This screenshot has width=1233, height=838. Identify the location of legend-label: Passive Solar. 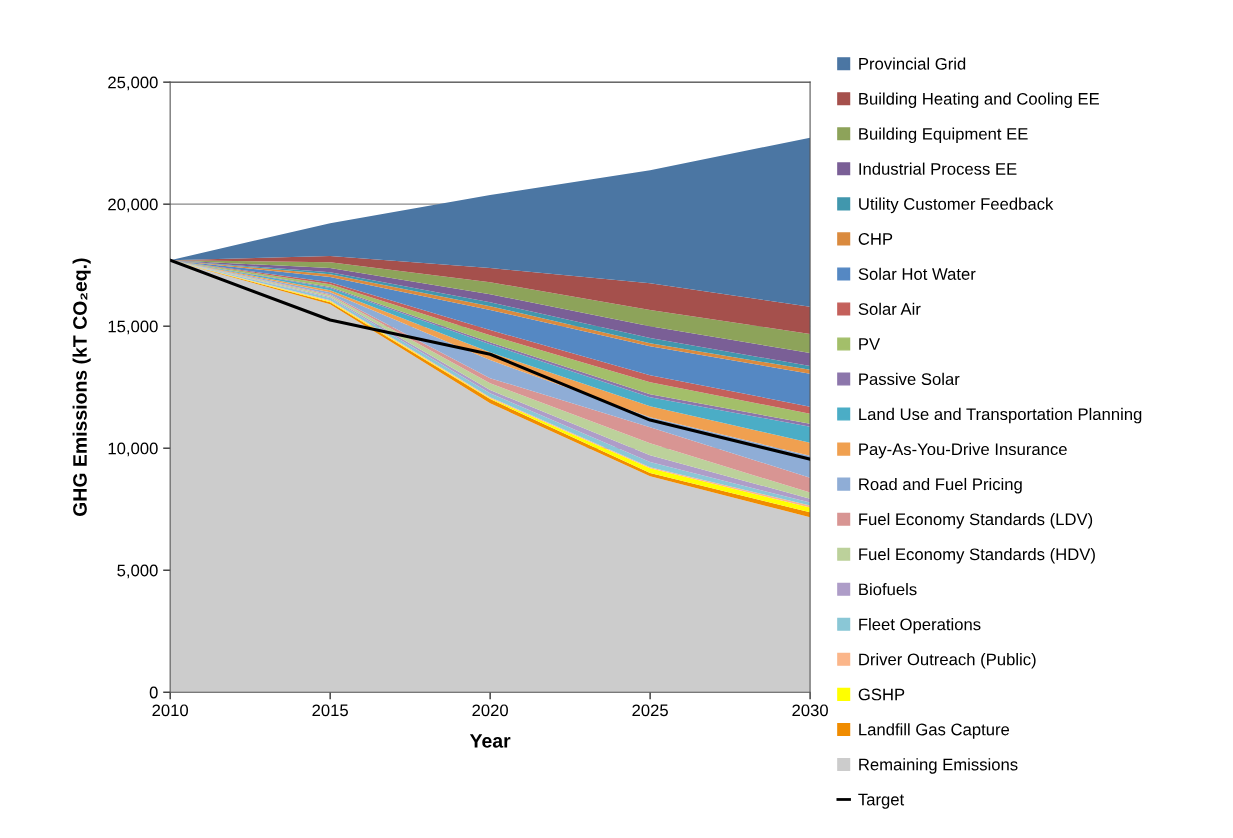
(909, 379).